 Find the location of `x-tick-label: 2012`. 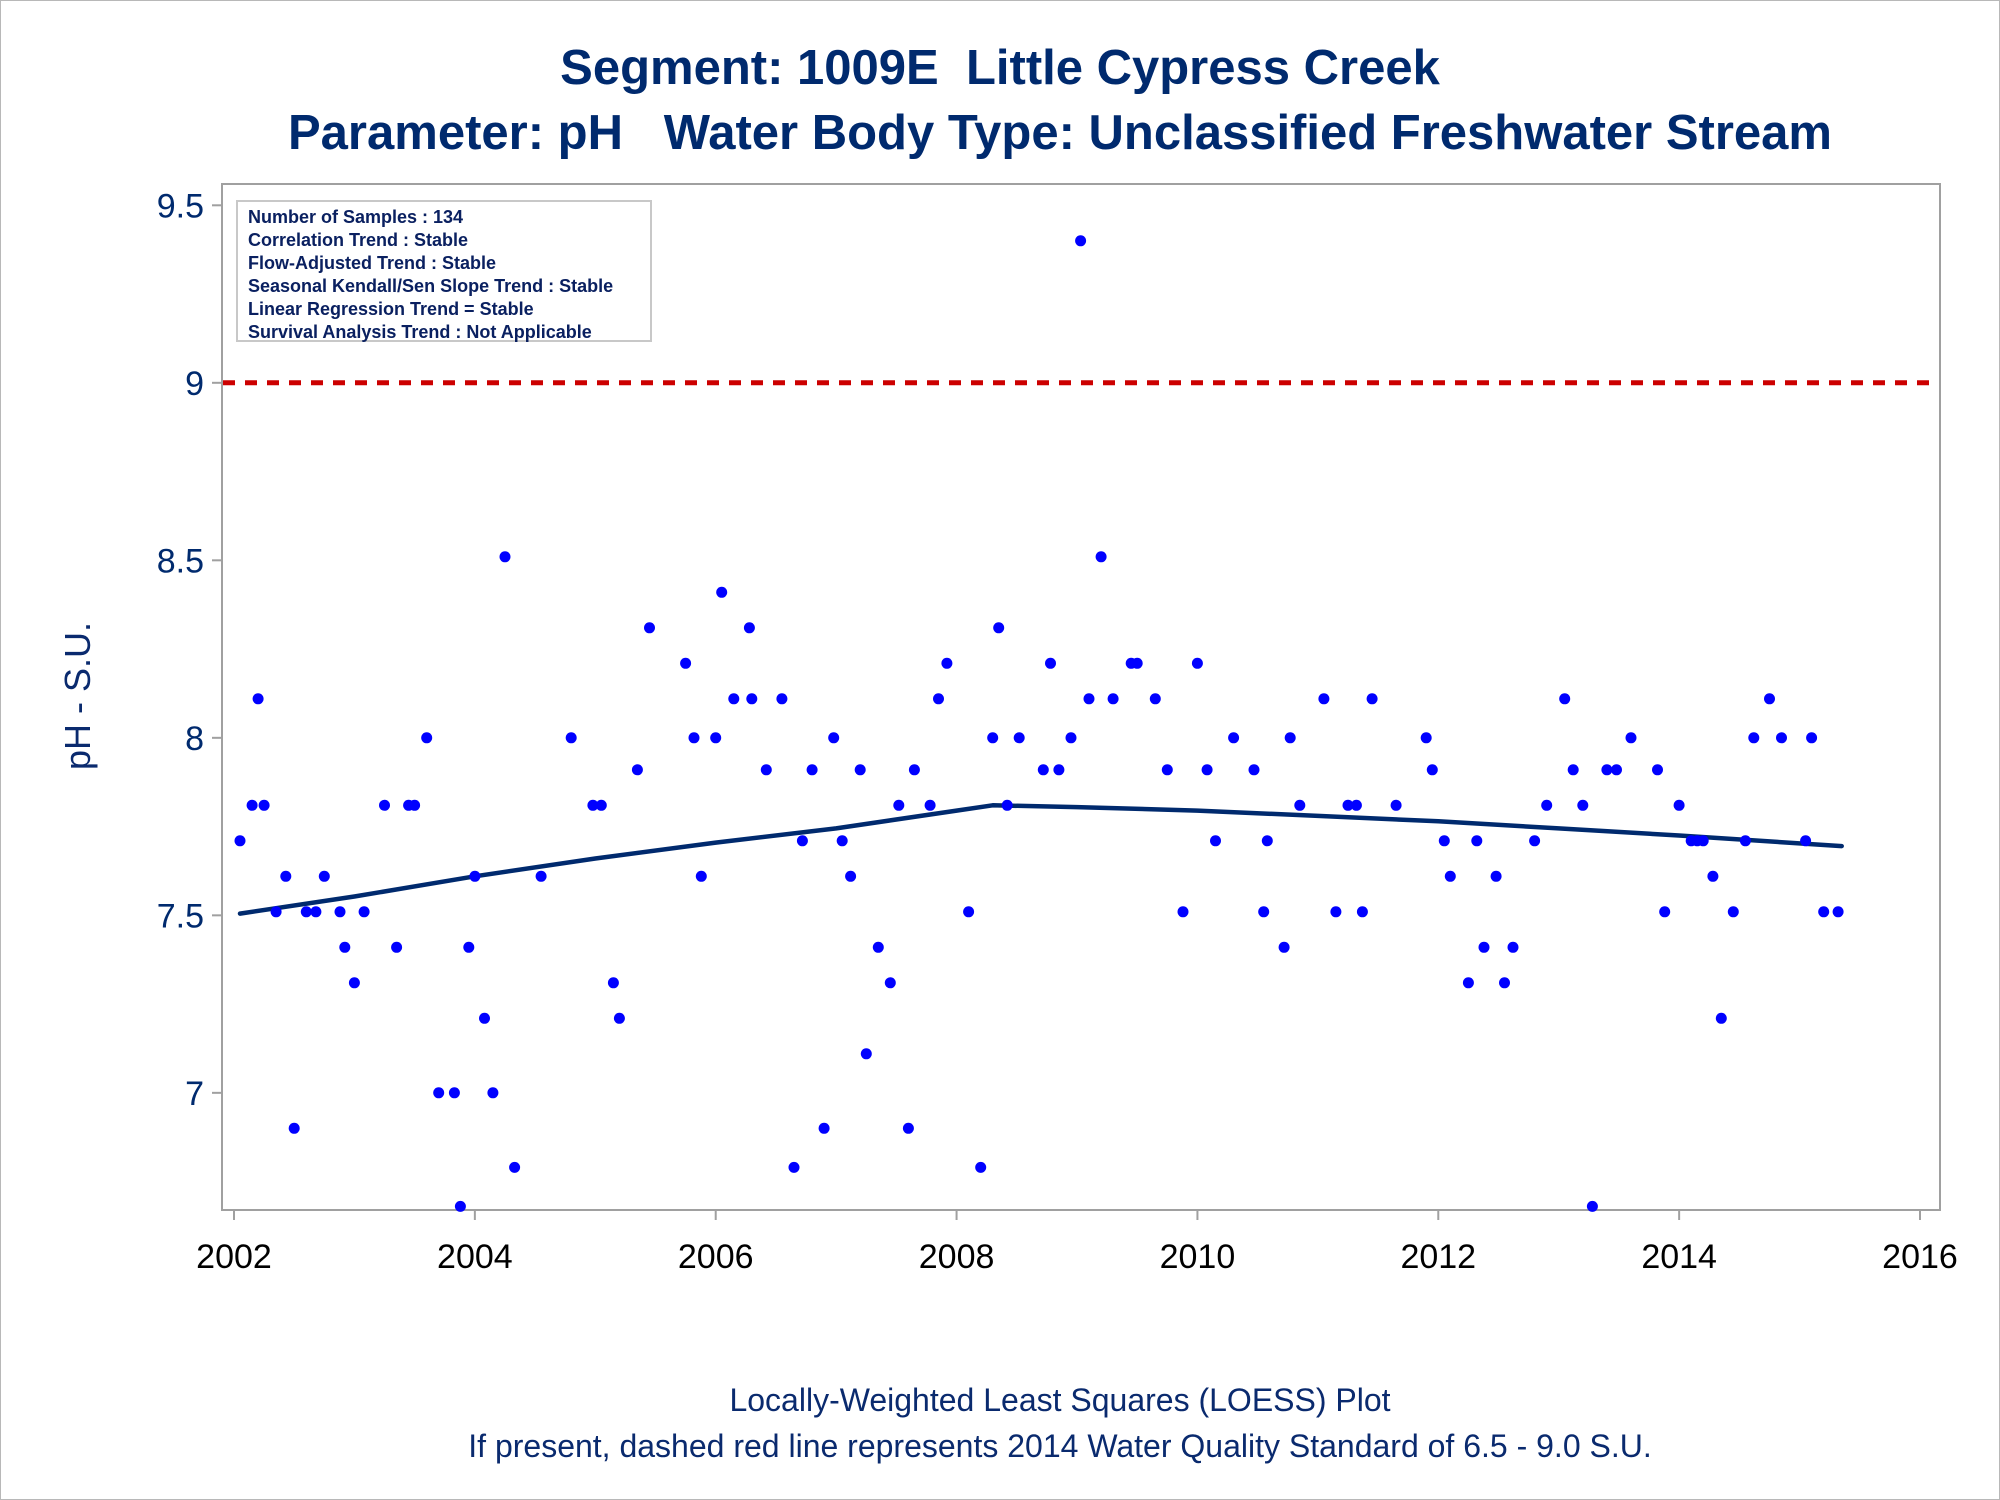

x-tick-label: 2012 is located at coordinates (1438, 1257).